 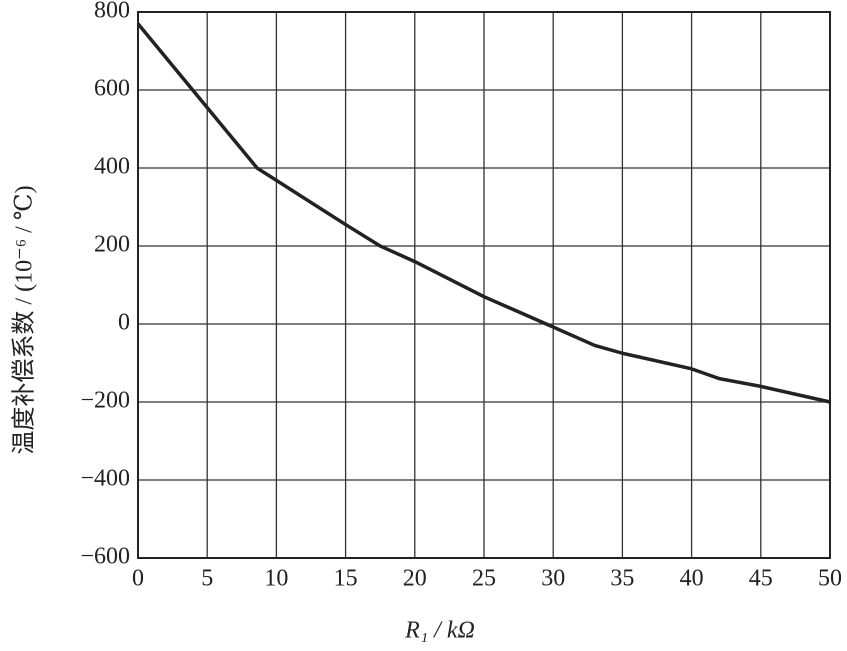 What do you see at coordinates (105, 479) in the screenshot?
I see `y-tick-label: −400` at bounding box center [105, 479].